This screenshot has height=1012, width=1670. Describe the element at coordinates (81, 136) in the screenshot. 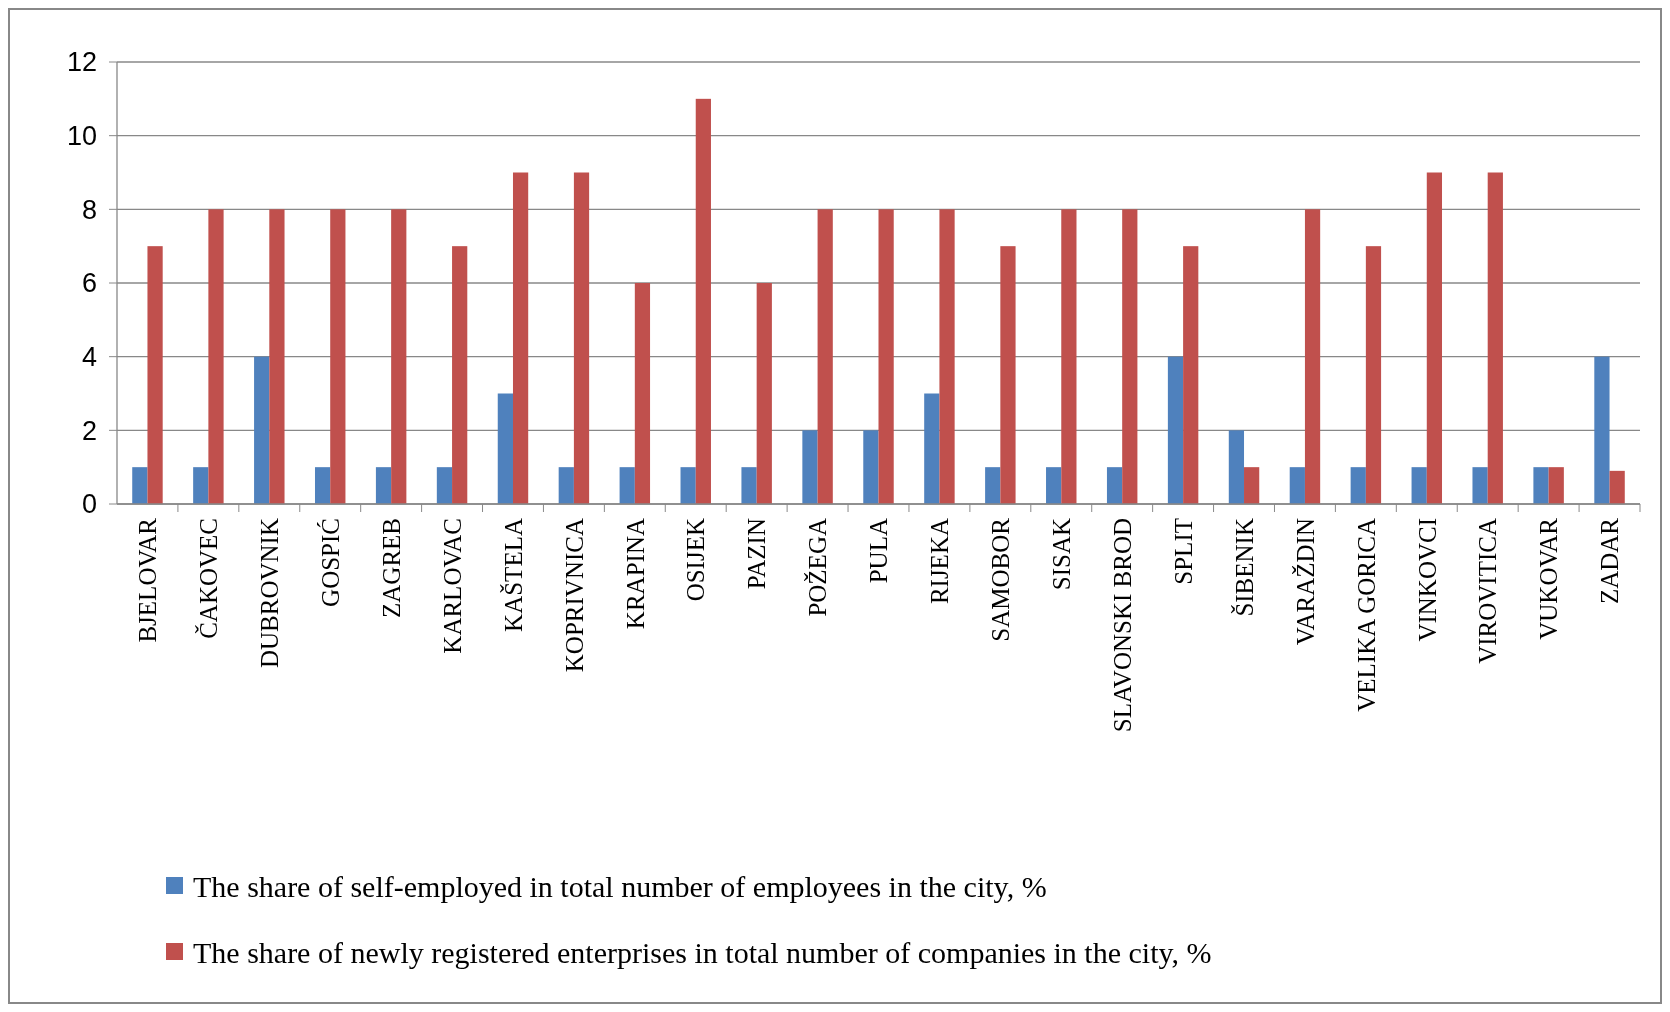

I see `y-tick-label: 10` at that location.